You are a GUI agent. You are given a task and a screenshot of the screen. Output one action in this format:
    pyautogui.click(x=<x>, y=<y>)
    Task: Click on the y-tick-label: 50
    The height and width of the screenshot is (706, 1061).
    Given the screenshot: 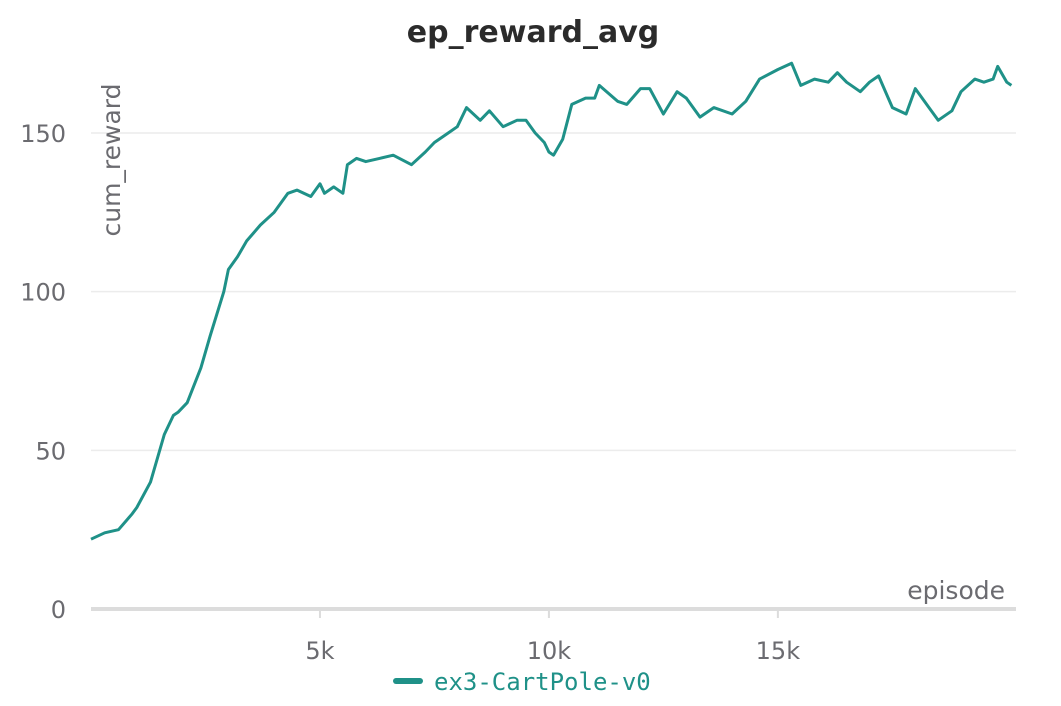 What is the action you would take?
    pyautogui.click(x=50, y=451)
    